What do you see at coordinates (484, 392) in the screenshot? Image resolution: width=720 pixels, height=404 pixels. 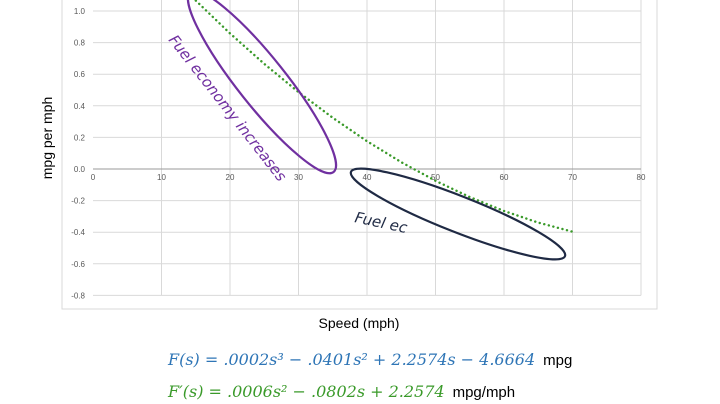 I see `fp-formula-unit: mpg/mph` at bounding box center [484, 392].